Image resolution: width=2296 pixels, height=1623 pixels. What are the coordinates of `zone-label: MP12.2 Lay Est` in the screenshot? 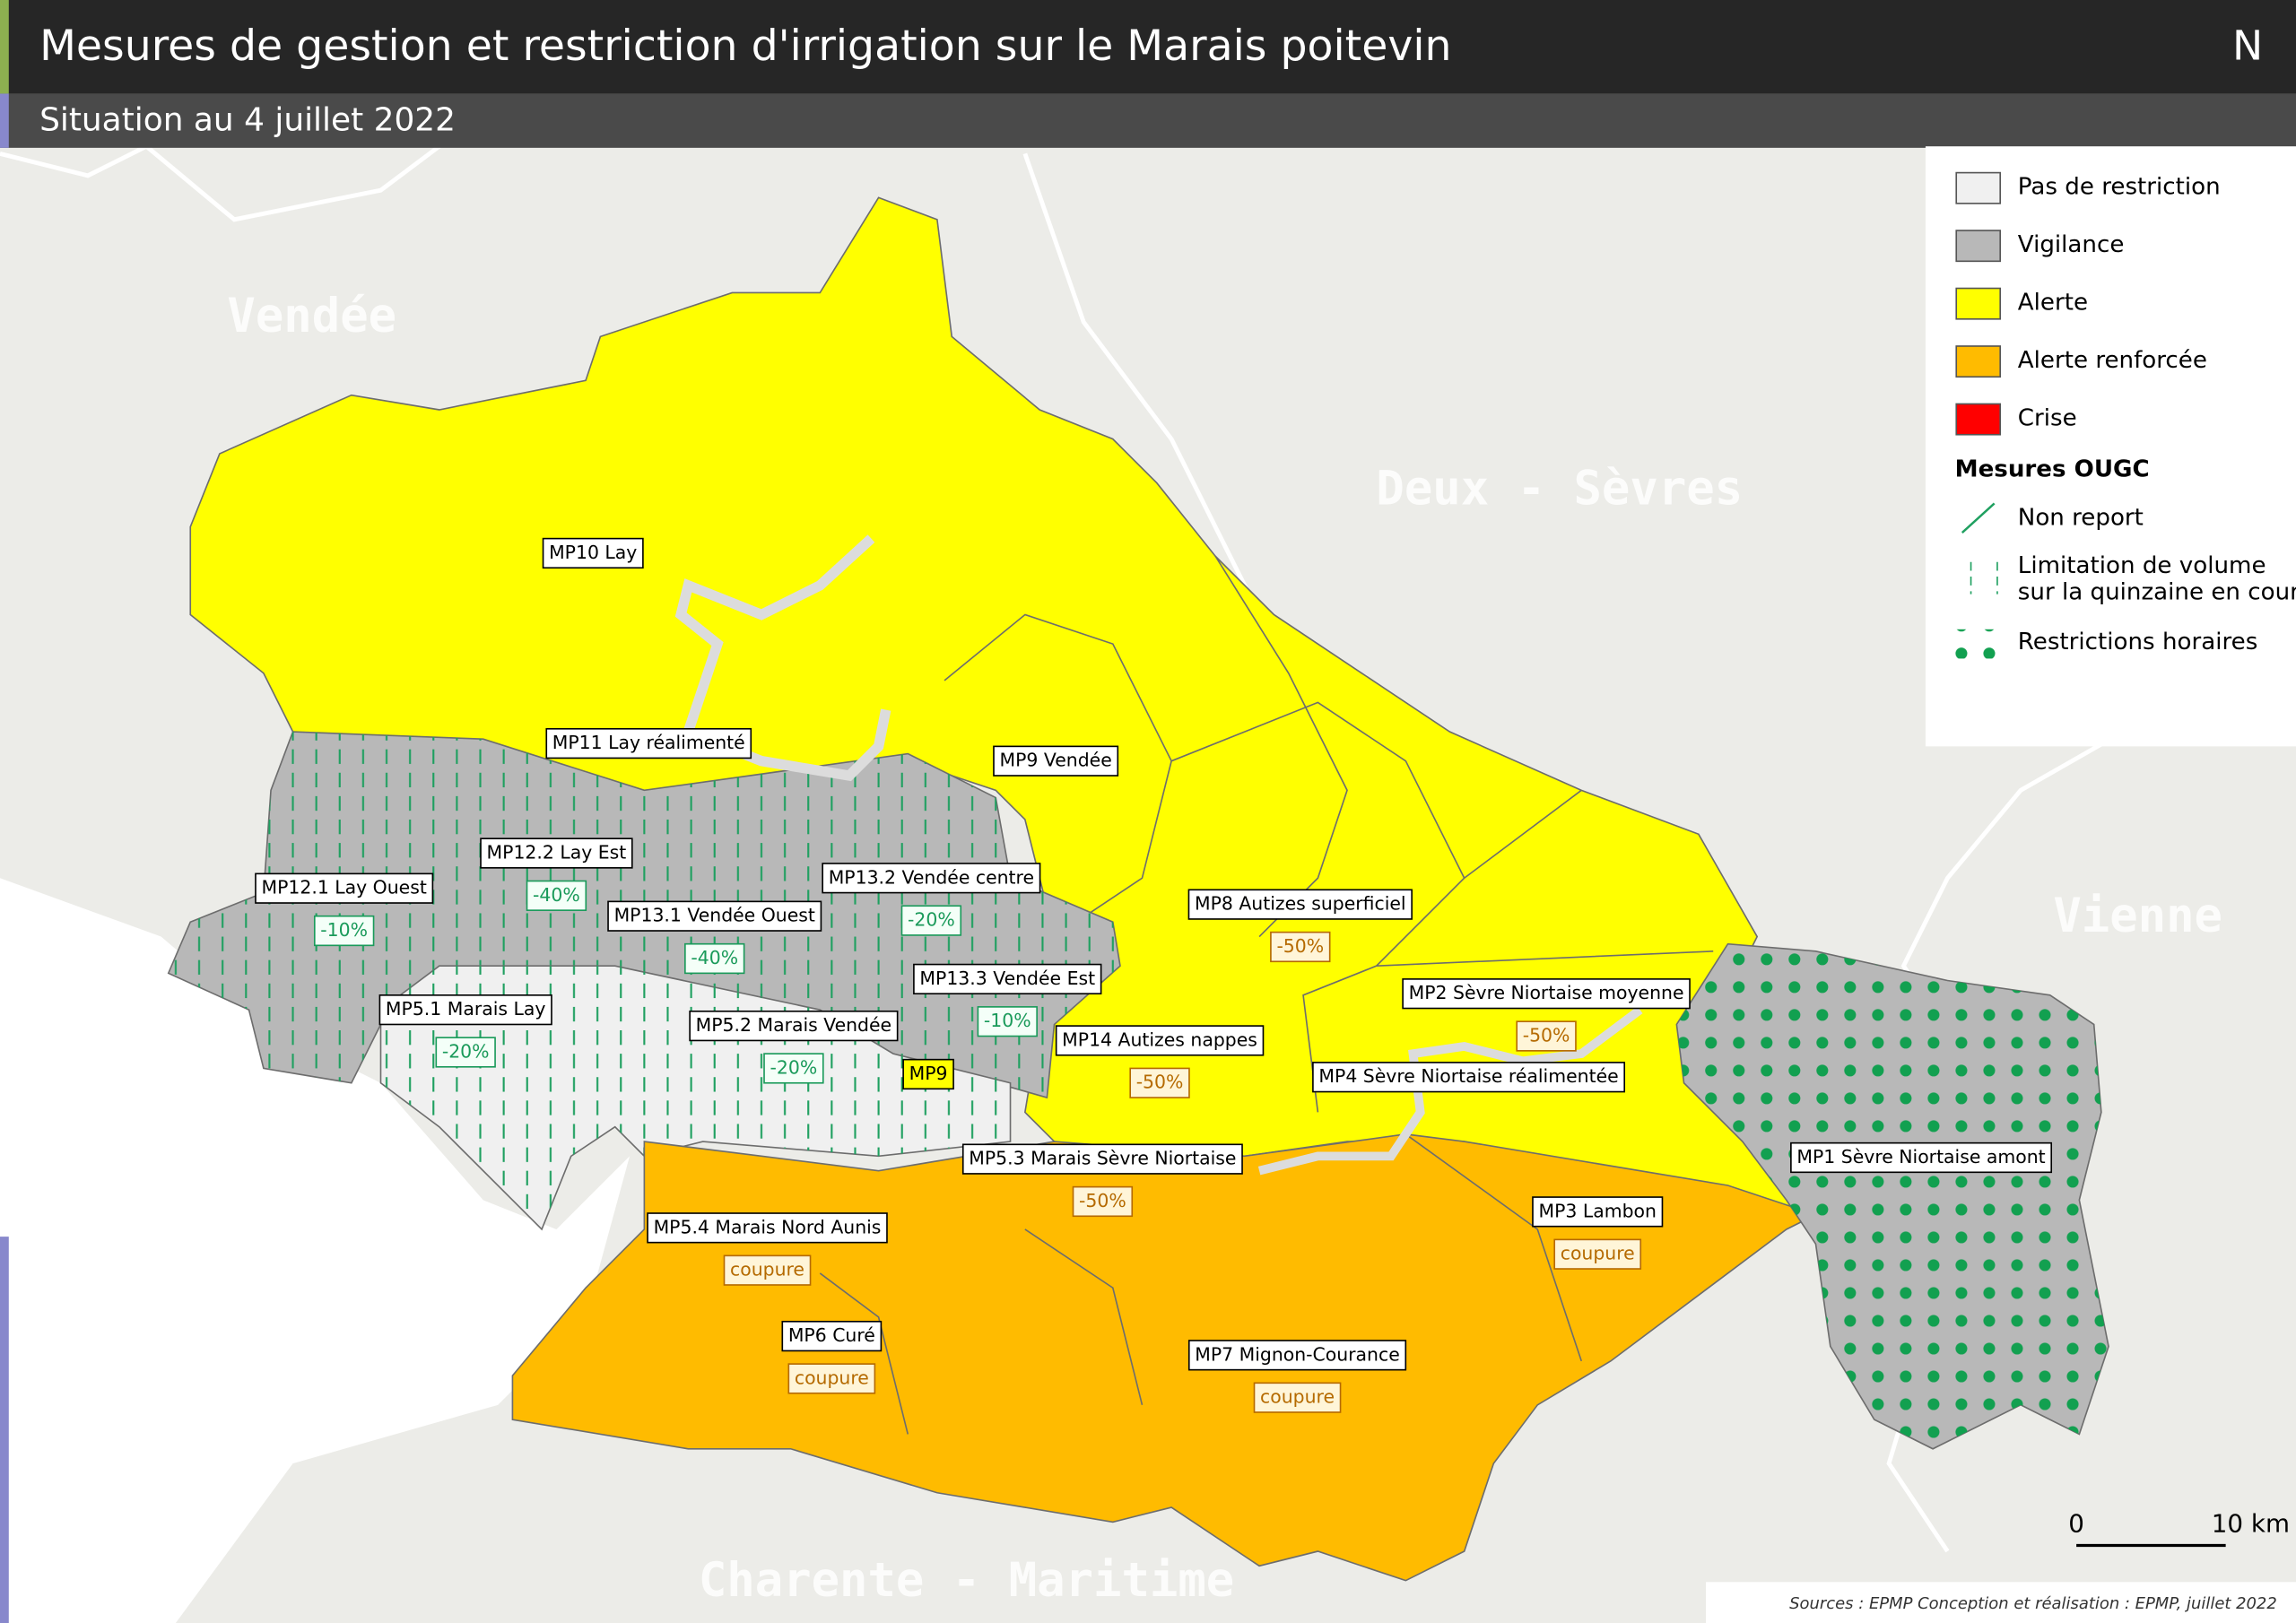 It's located at (557, 853).